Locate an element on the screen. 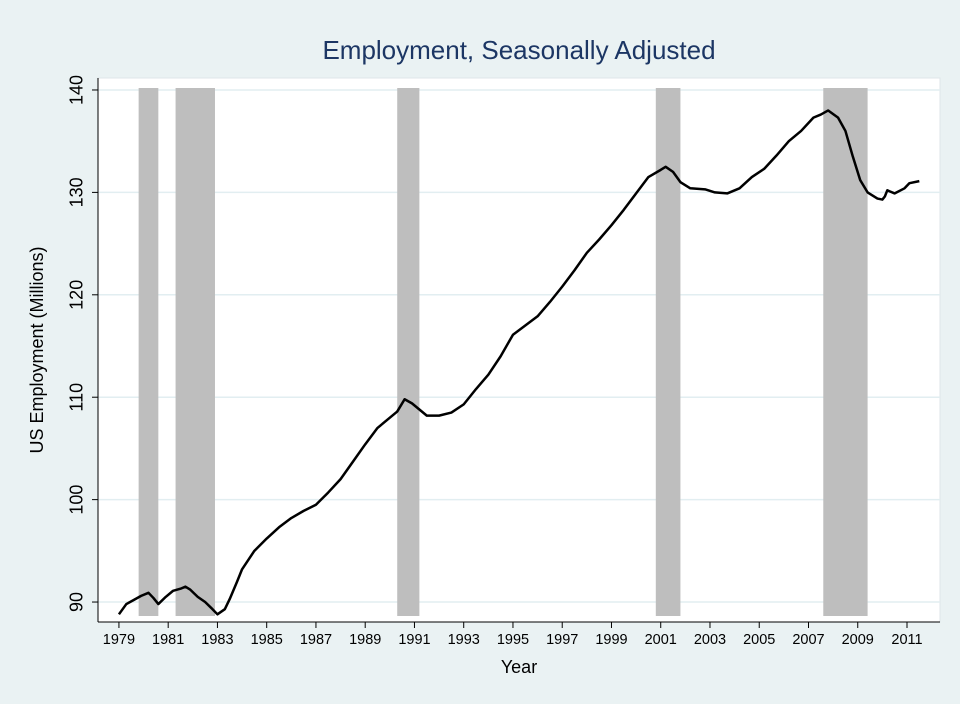 The width and height of the screenshot is (960, 704). x-tick-label: 1999 is located at coordinates (611, 640).